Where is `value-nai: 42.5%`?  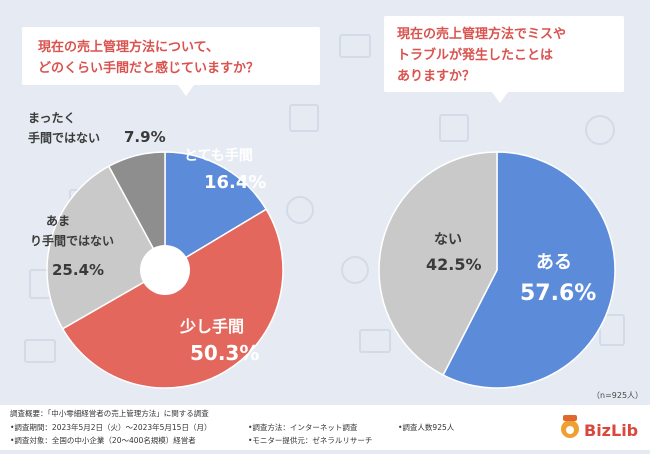 value-nai: 42.5% is located at coordinates (454, 264).